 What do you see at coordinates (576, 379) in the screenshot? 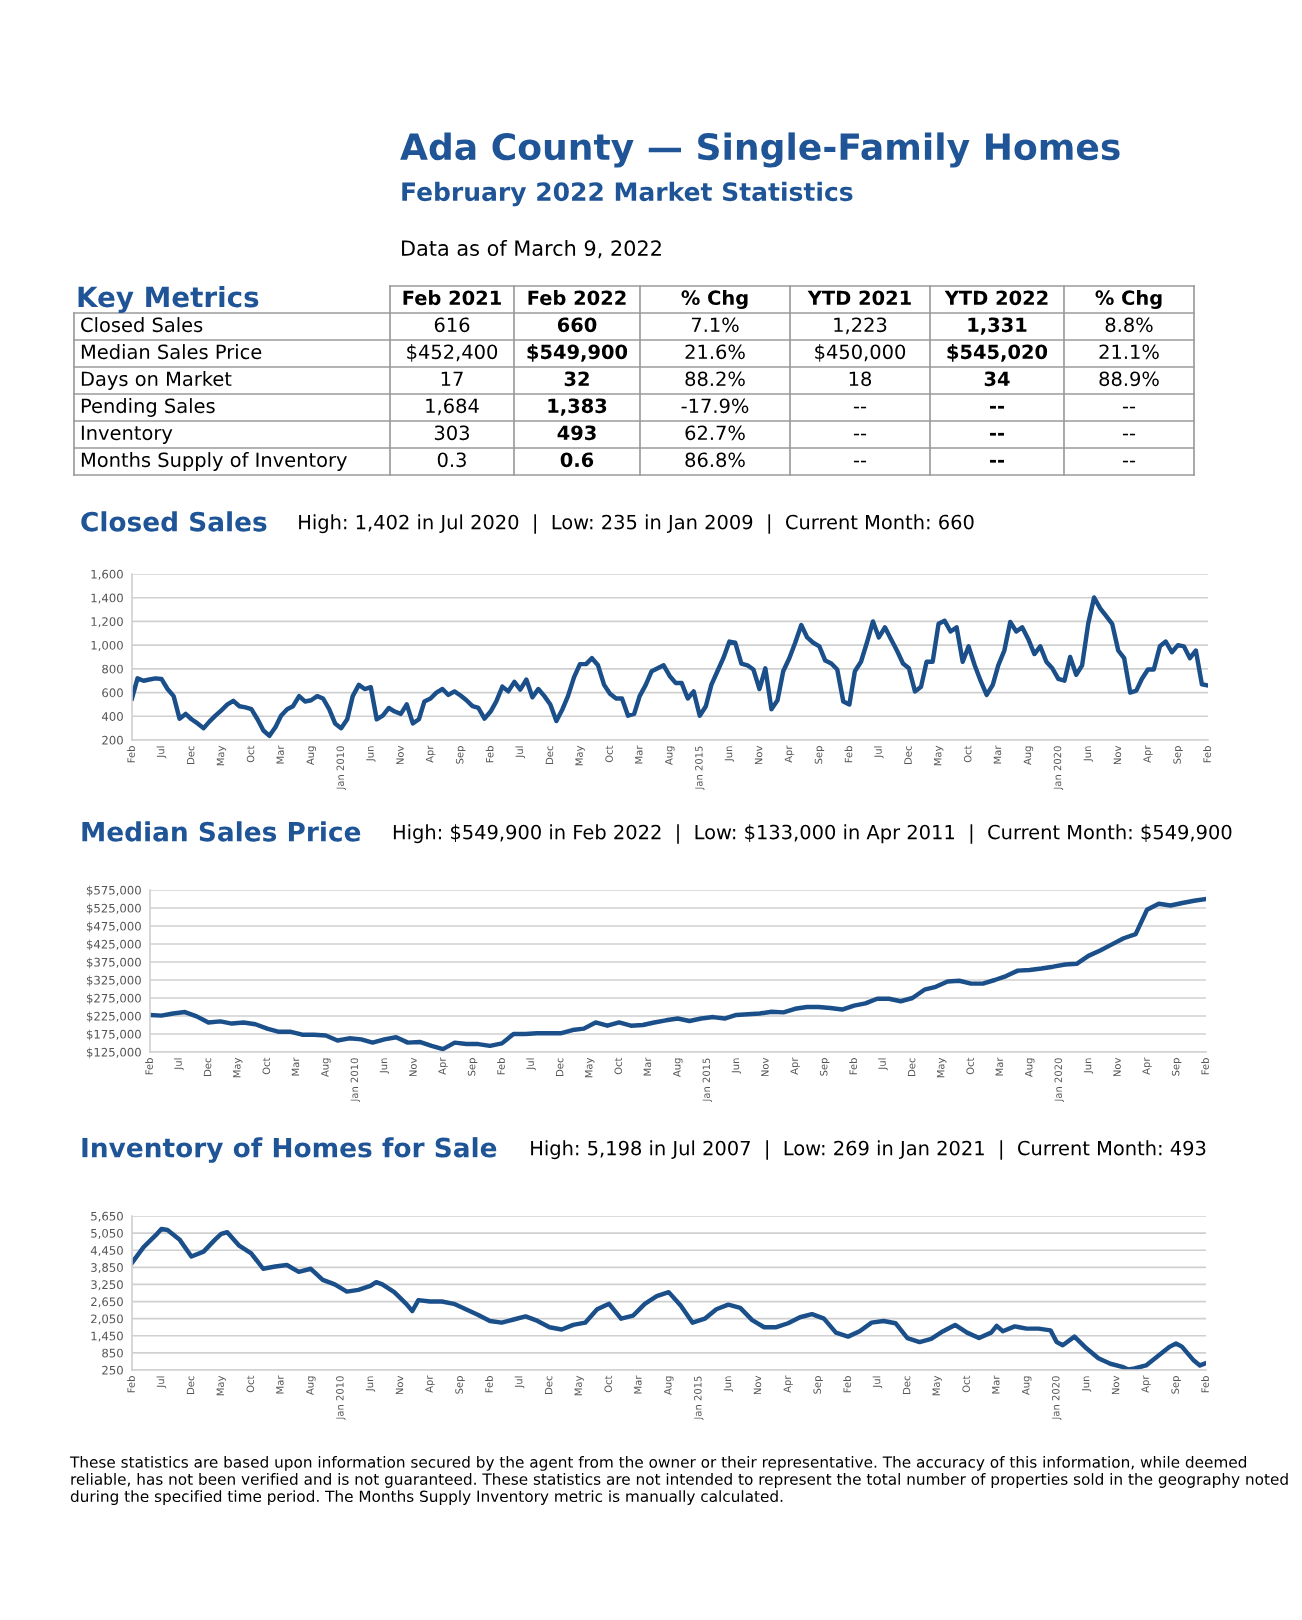
I see `text: 32` at bounding box center [576, 379].